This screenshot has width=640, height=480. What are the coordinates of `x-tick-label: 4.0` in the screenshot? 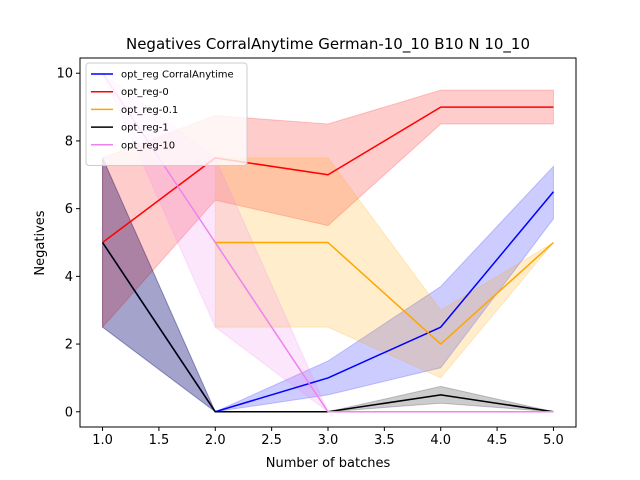 It's located at (440, 440).